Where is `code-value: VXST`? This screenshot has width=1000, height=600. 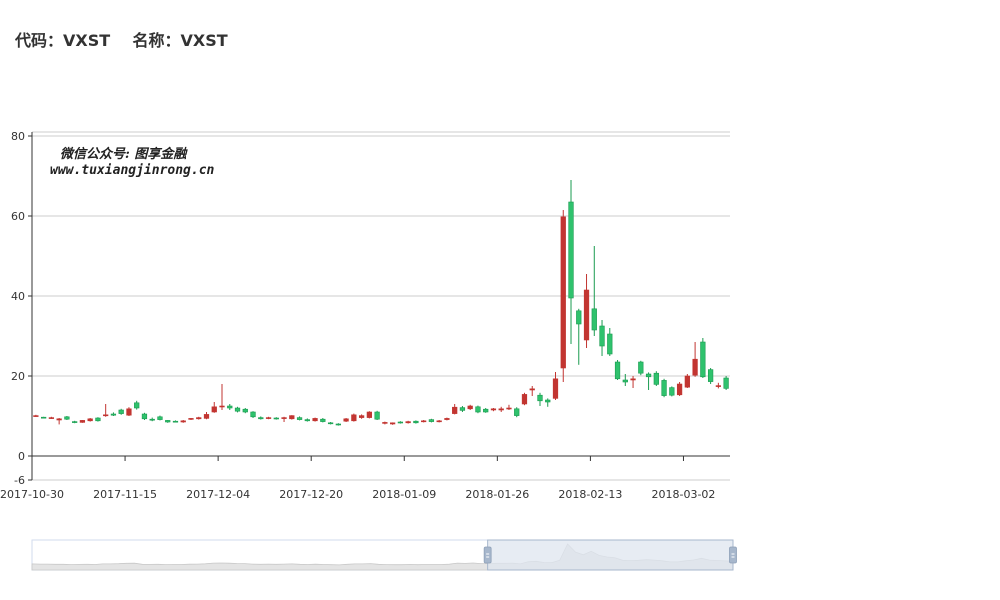
code-value: VXST is located at coordinates (87, 40).